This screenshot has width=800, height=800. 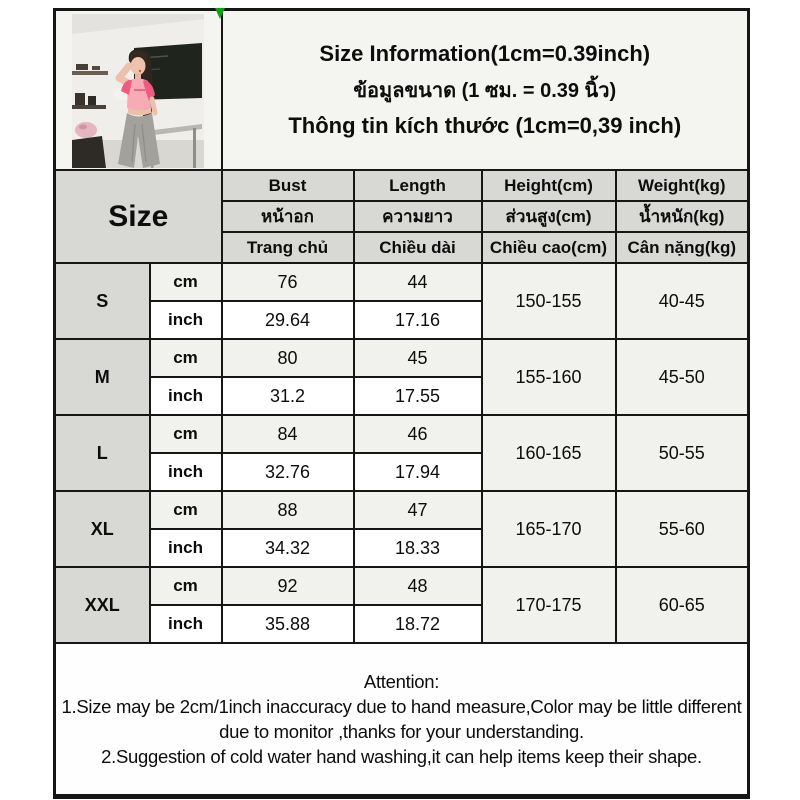 I want to click on length-cm-l: 46, so click(x=417, y=434).